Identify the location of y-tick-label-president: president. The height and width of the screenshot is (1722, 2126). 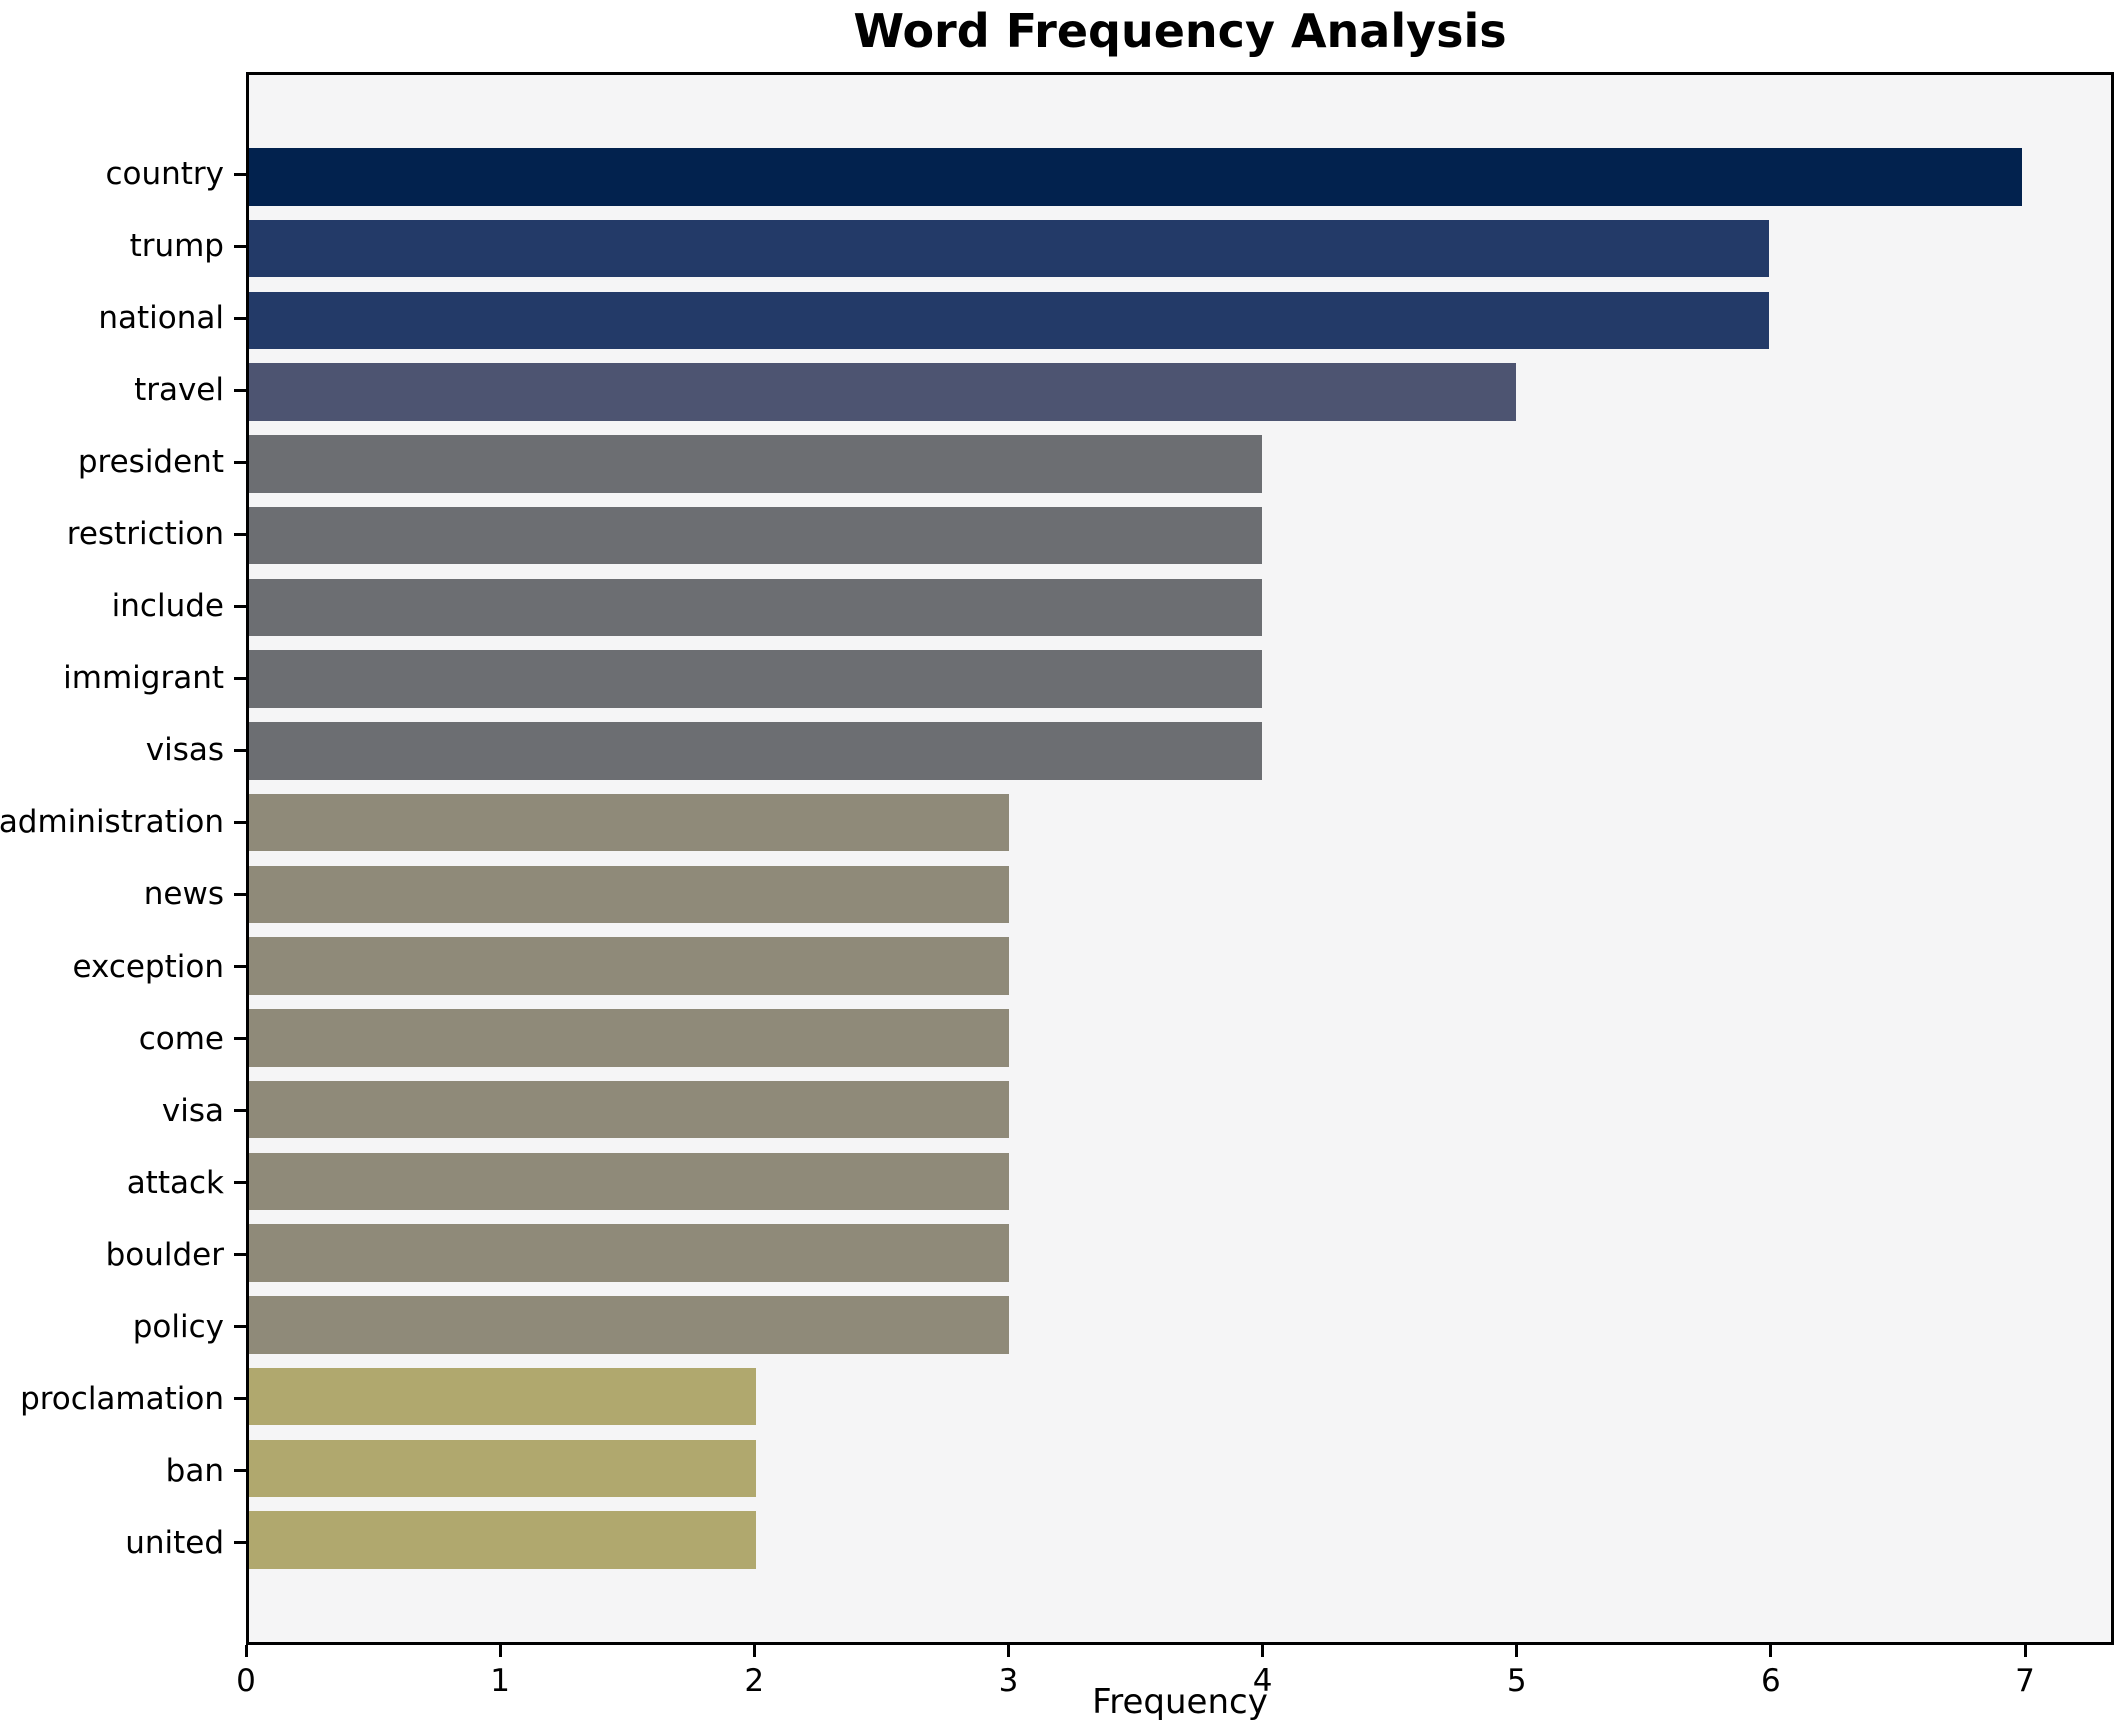
(150, 462).